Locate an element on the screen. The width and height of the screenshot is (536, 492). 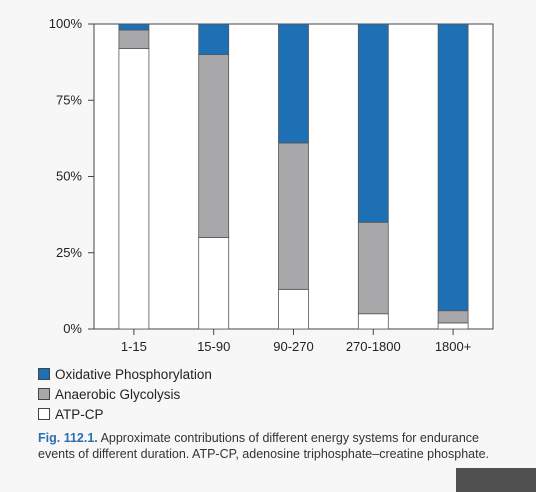
legend-item-glycolysis: Anaerobic Glycolysis is located at coordinates (125, 394).